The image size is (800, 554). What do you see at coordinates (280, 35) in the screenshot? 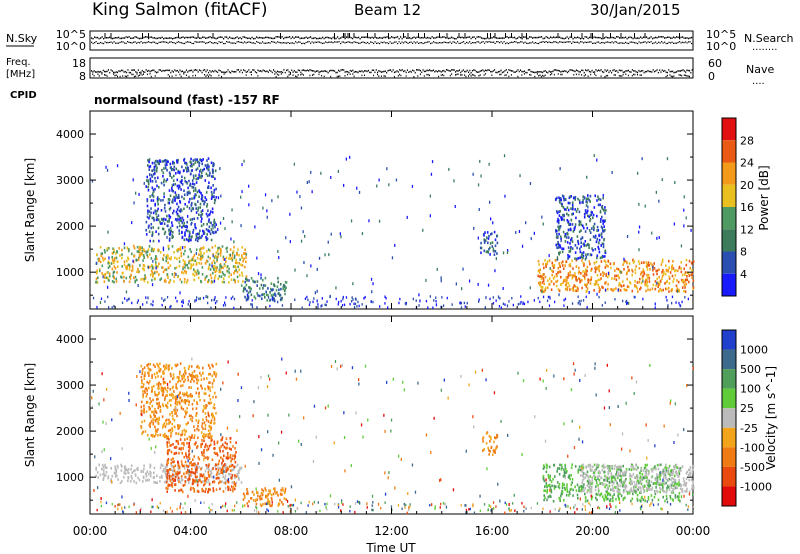
I see `noise-spike` at bounding box center [280, 35].